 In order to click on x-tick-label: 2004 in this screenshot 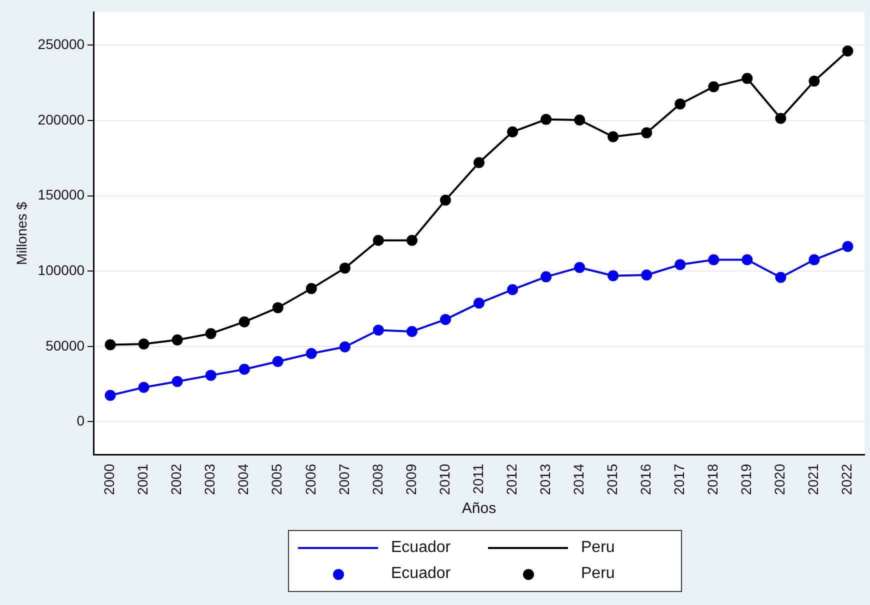, I will do `click(243, 480)`.